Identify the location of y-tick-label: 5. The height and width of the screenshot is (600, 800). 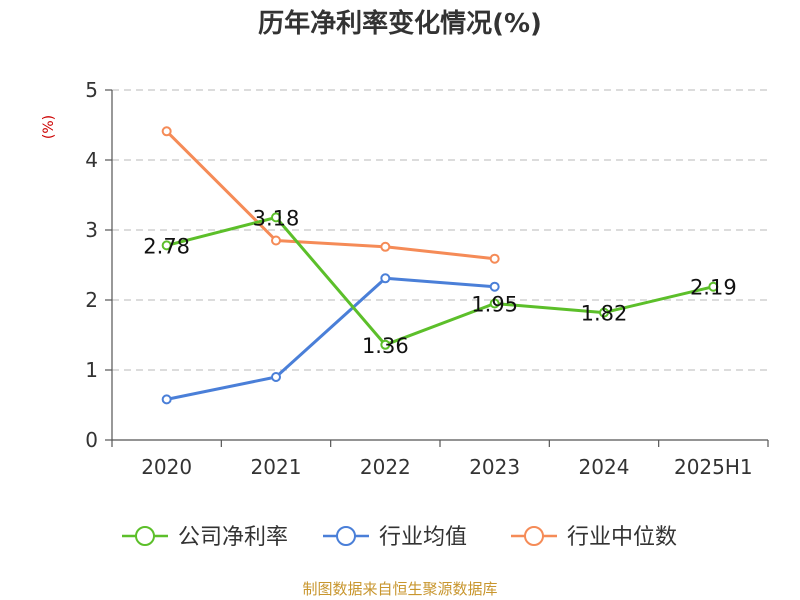
(91, 90).